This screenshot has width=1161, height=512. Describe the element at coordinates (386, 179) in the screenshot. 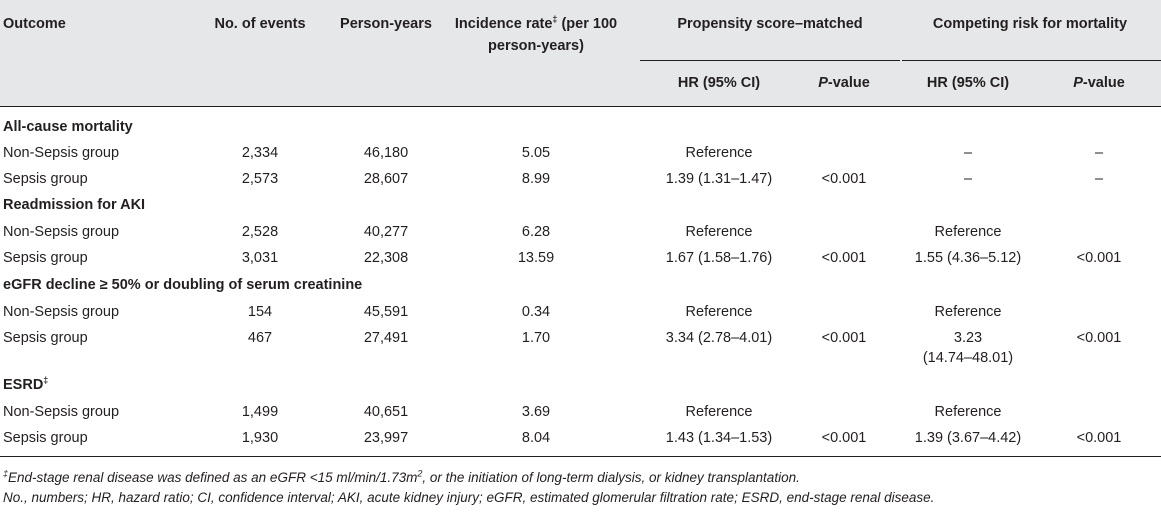

I see `row-person-years: 28,607` at that location.